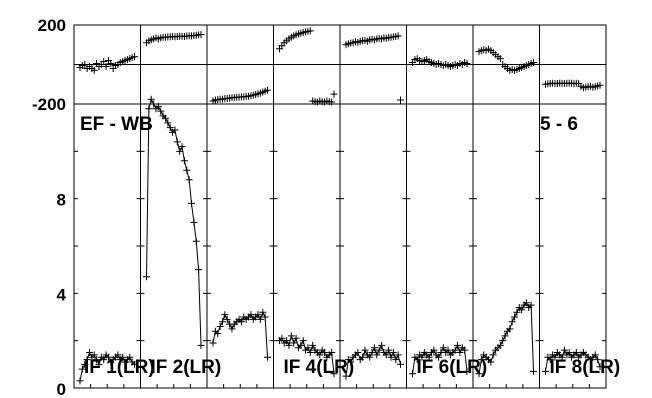 The width and height of the screenshot is (652, 398). Describe the element at coordinates (119, 367) in the screenshot. I see `panel-label: IF 1(LR)` at that location.